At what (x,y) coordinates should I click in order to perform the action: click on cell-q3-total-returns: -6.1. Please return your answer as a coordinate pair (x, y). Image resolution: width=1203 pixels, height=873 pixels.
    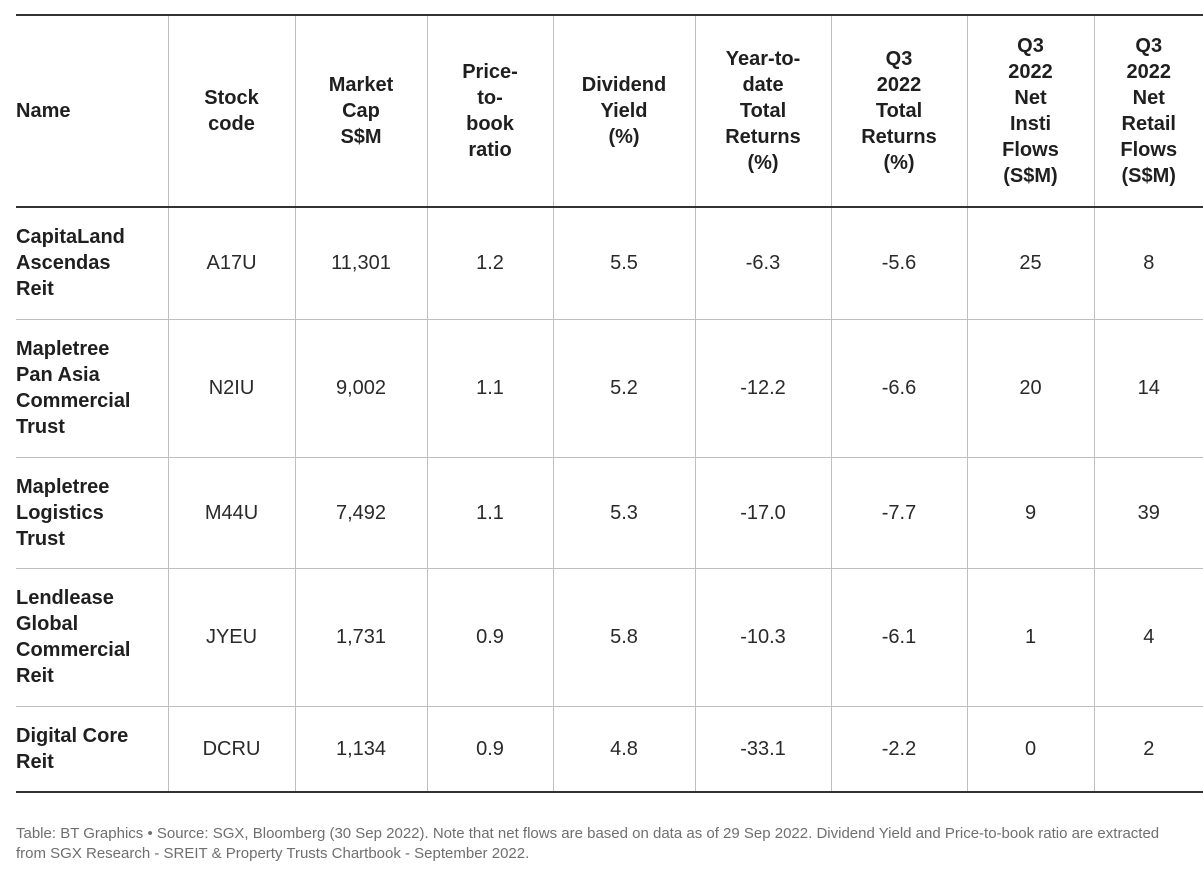
    Looking at the image, I should click on (898, 637).